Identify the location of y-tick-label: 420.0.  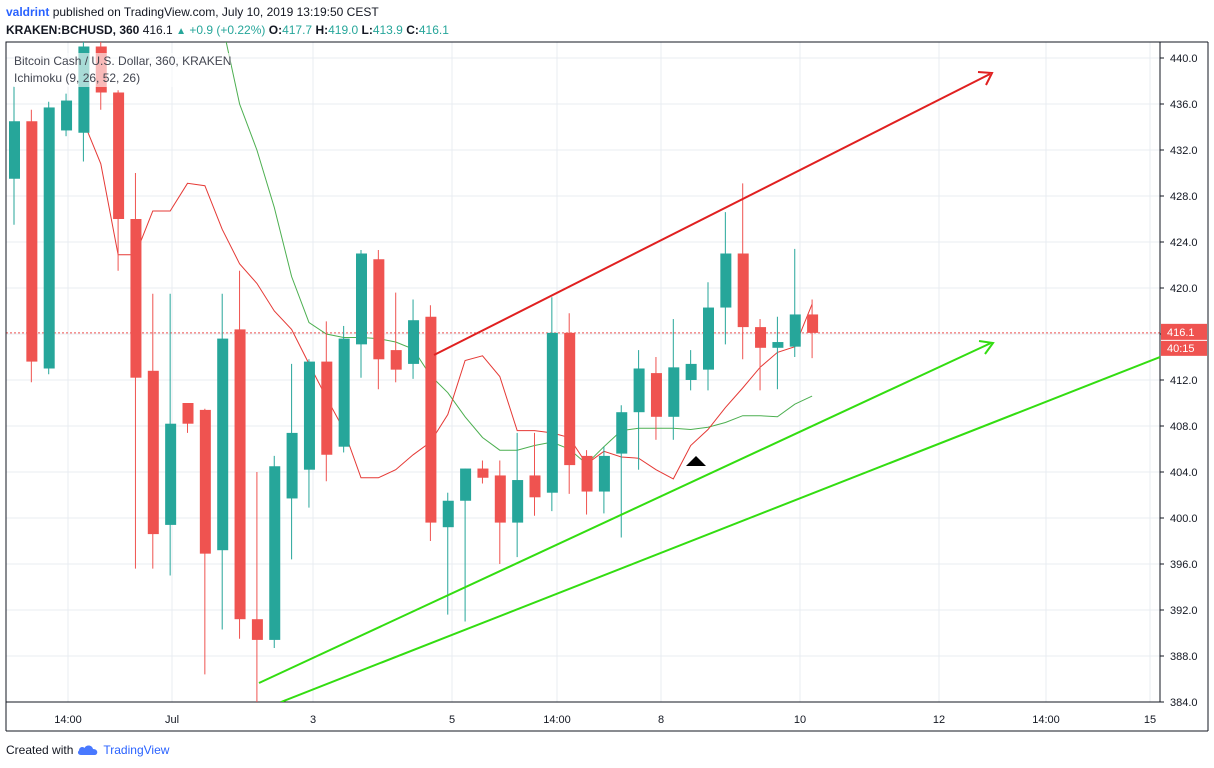
(1184, 289).